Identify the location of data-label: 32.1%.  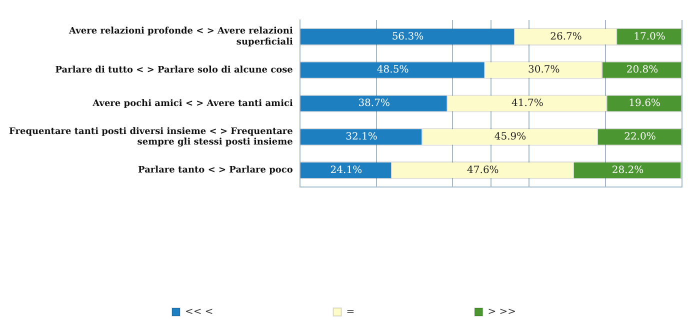
(362, 136).